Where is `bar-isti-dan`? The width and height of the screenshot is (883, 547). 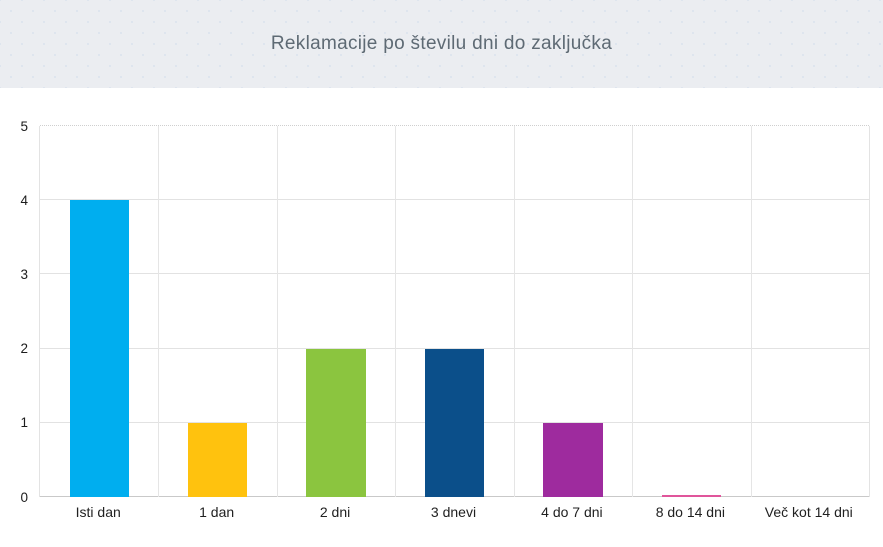
bar-isti-dan is located at coordinates (99, 348).